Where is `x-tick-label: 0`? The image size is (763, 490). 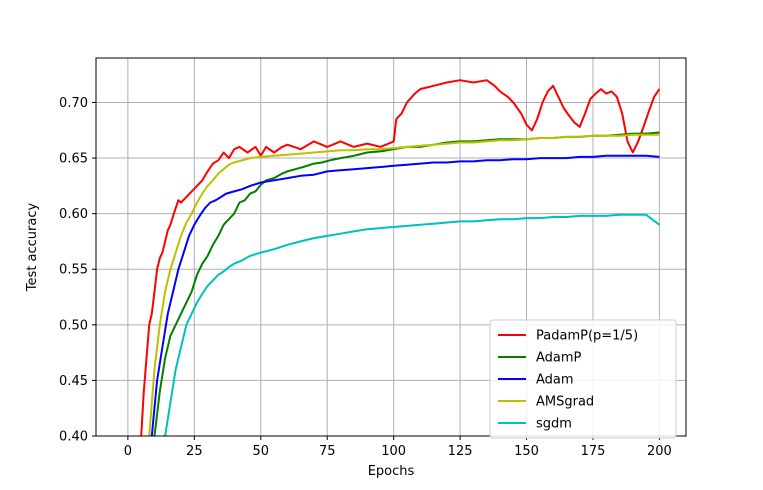 x-tick-label: 0 is located at coordinates (128, 451).